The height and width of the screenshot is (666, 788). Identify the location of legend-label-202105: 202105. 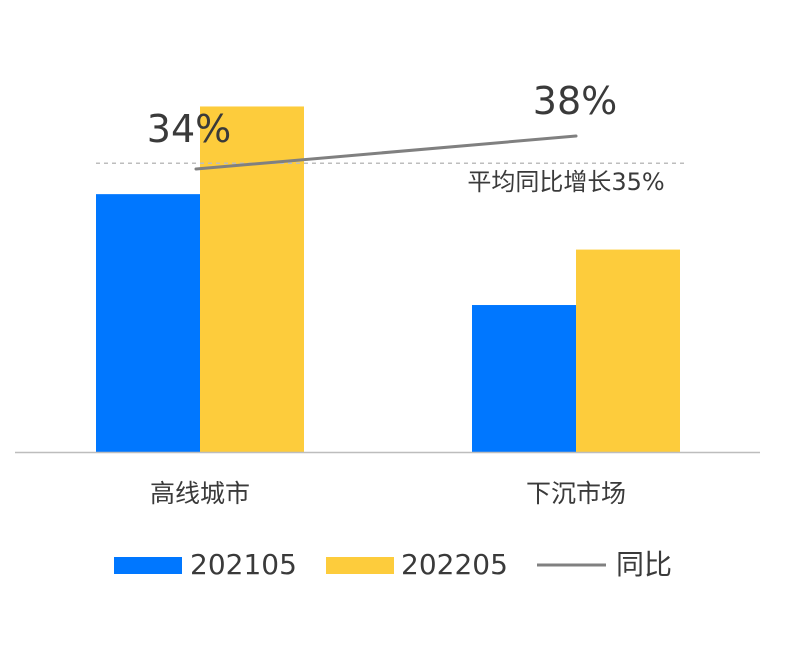
(243, 564).